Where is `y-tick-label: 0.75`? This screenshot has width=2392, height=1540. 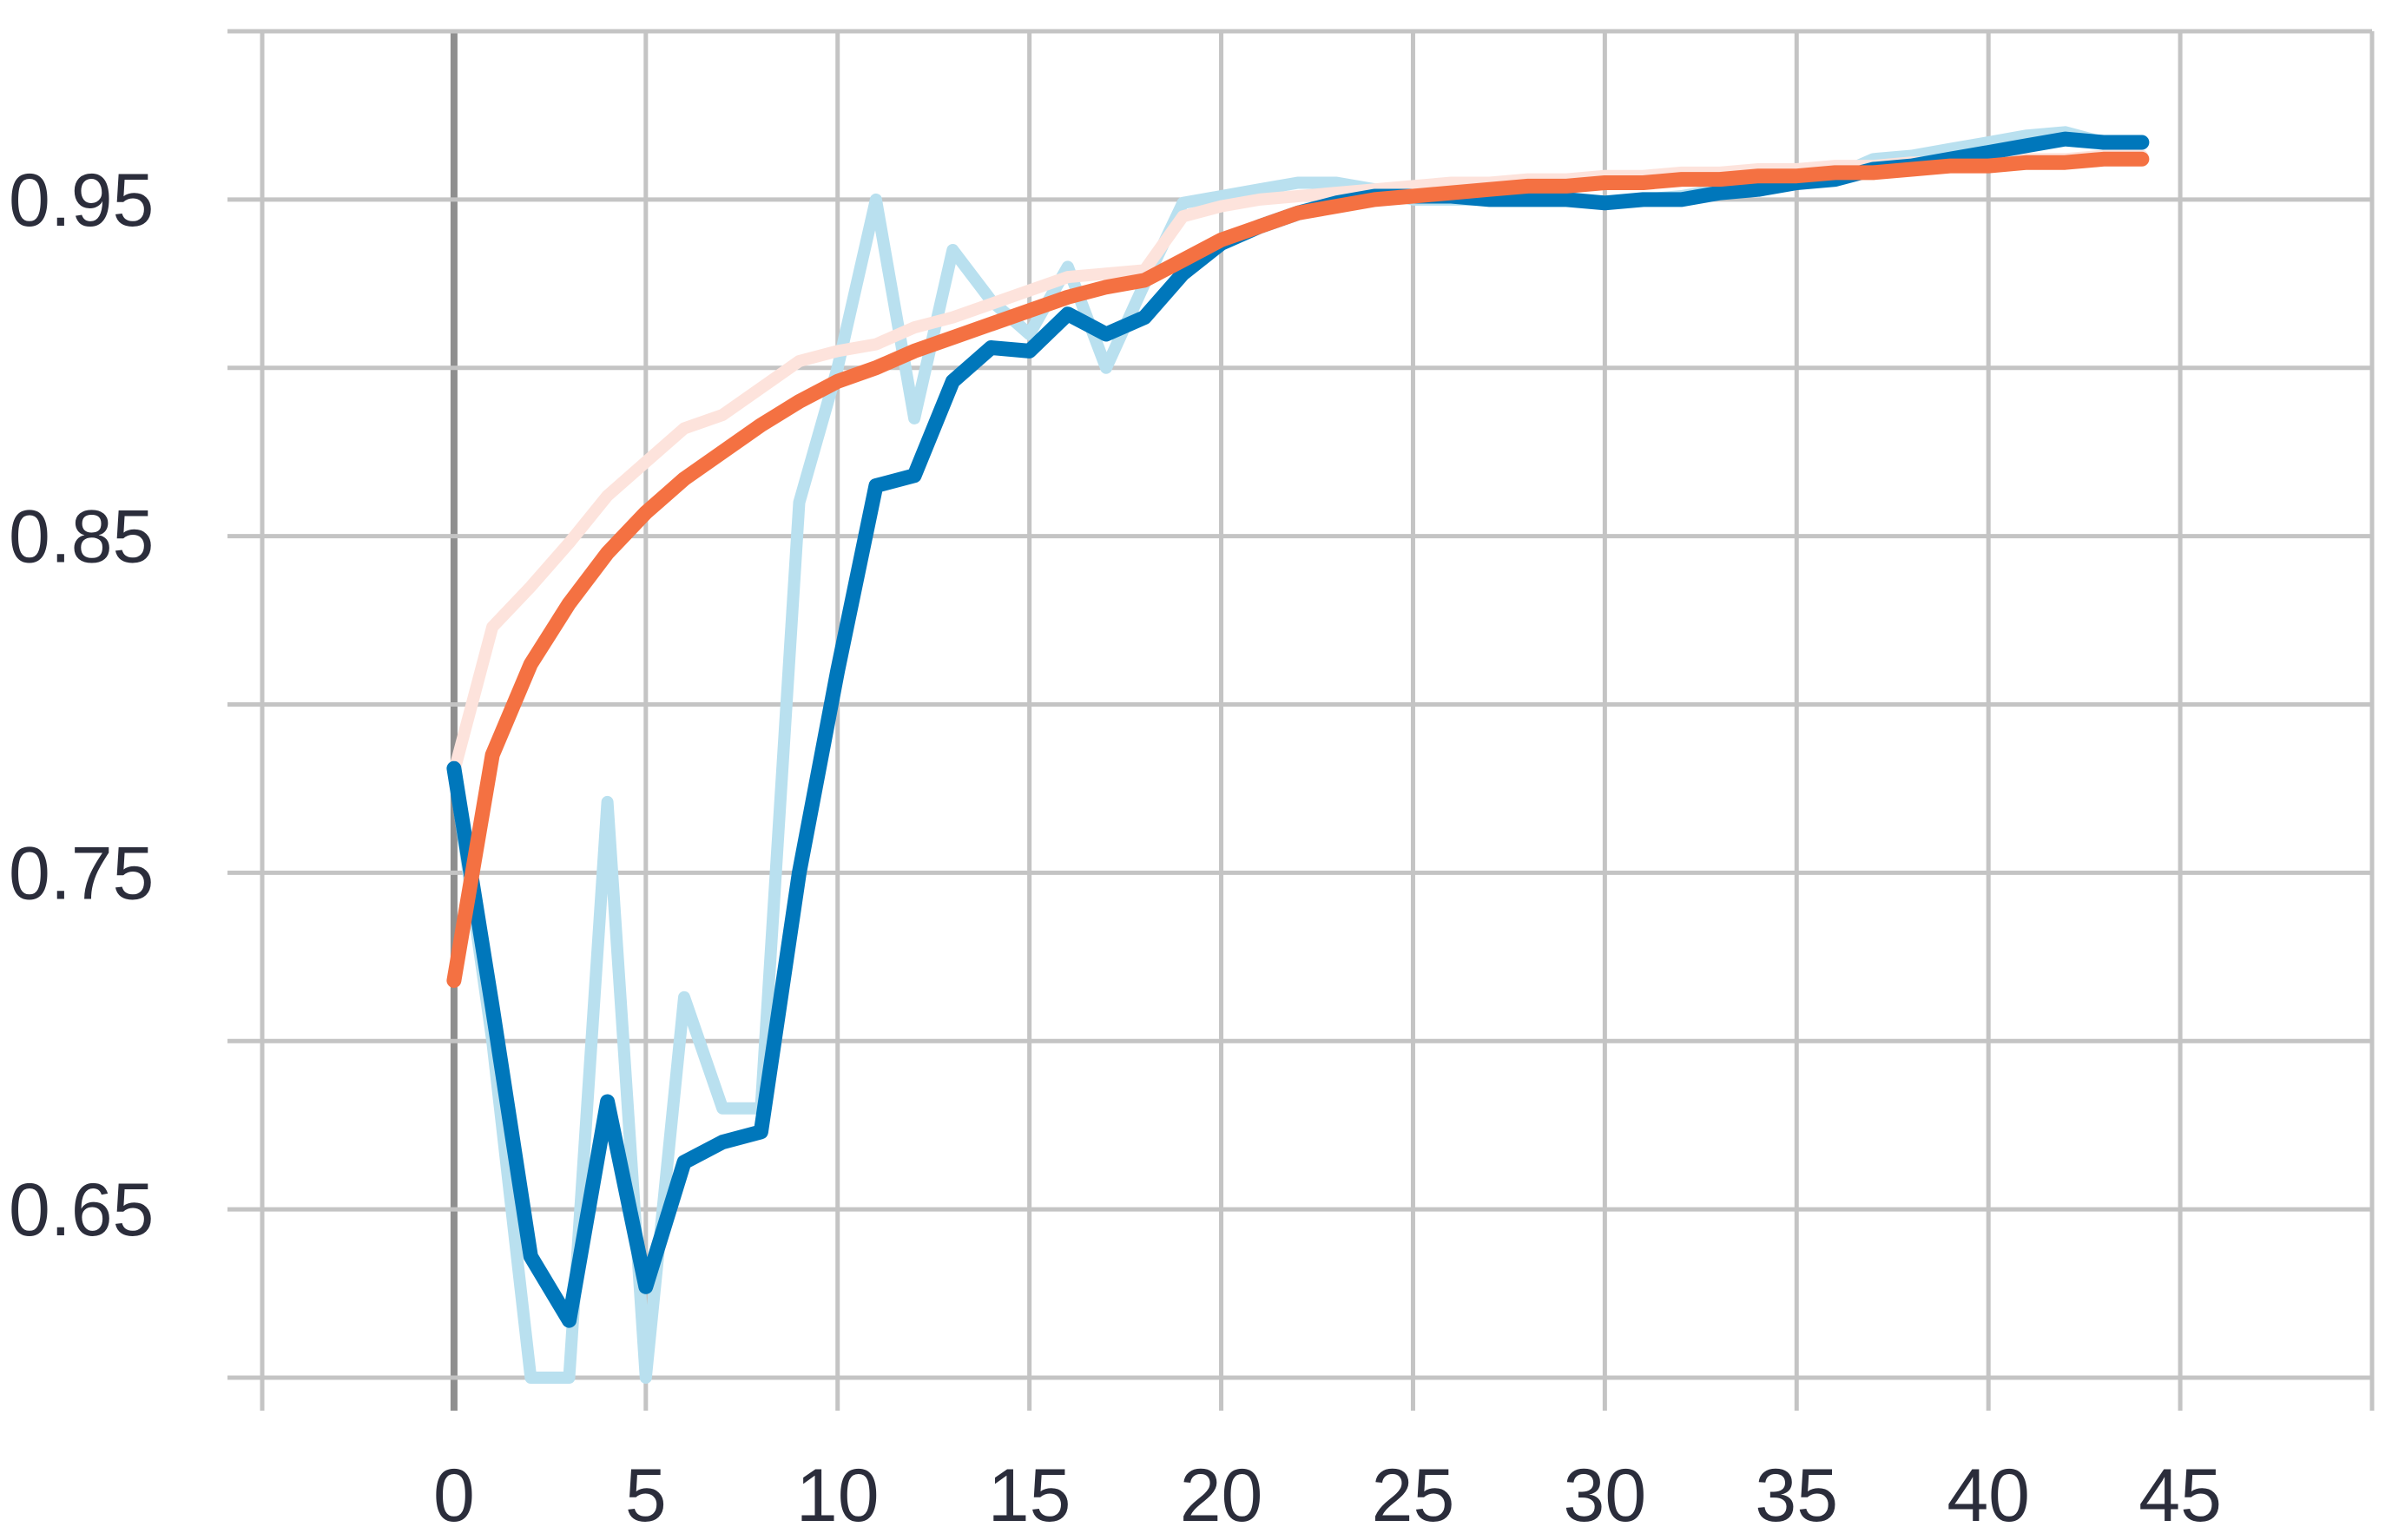 y-tick-label: 0.75 is located at coordinates (81, 874).